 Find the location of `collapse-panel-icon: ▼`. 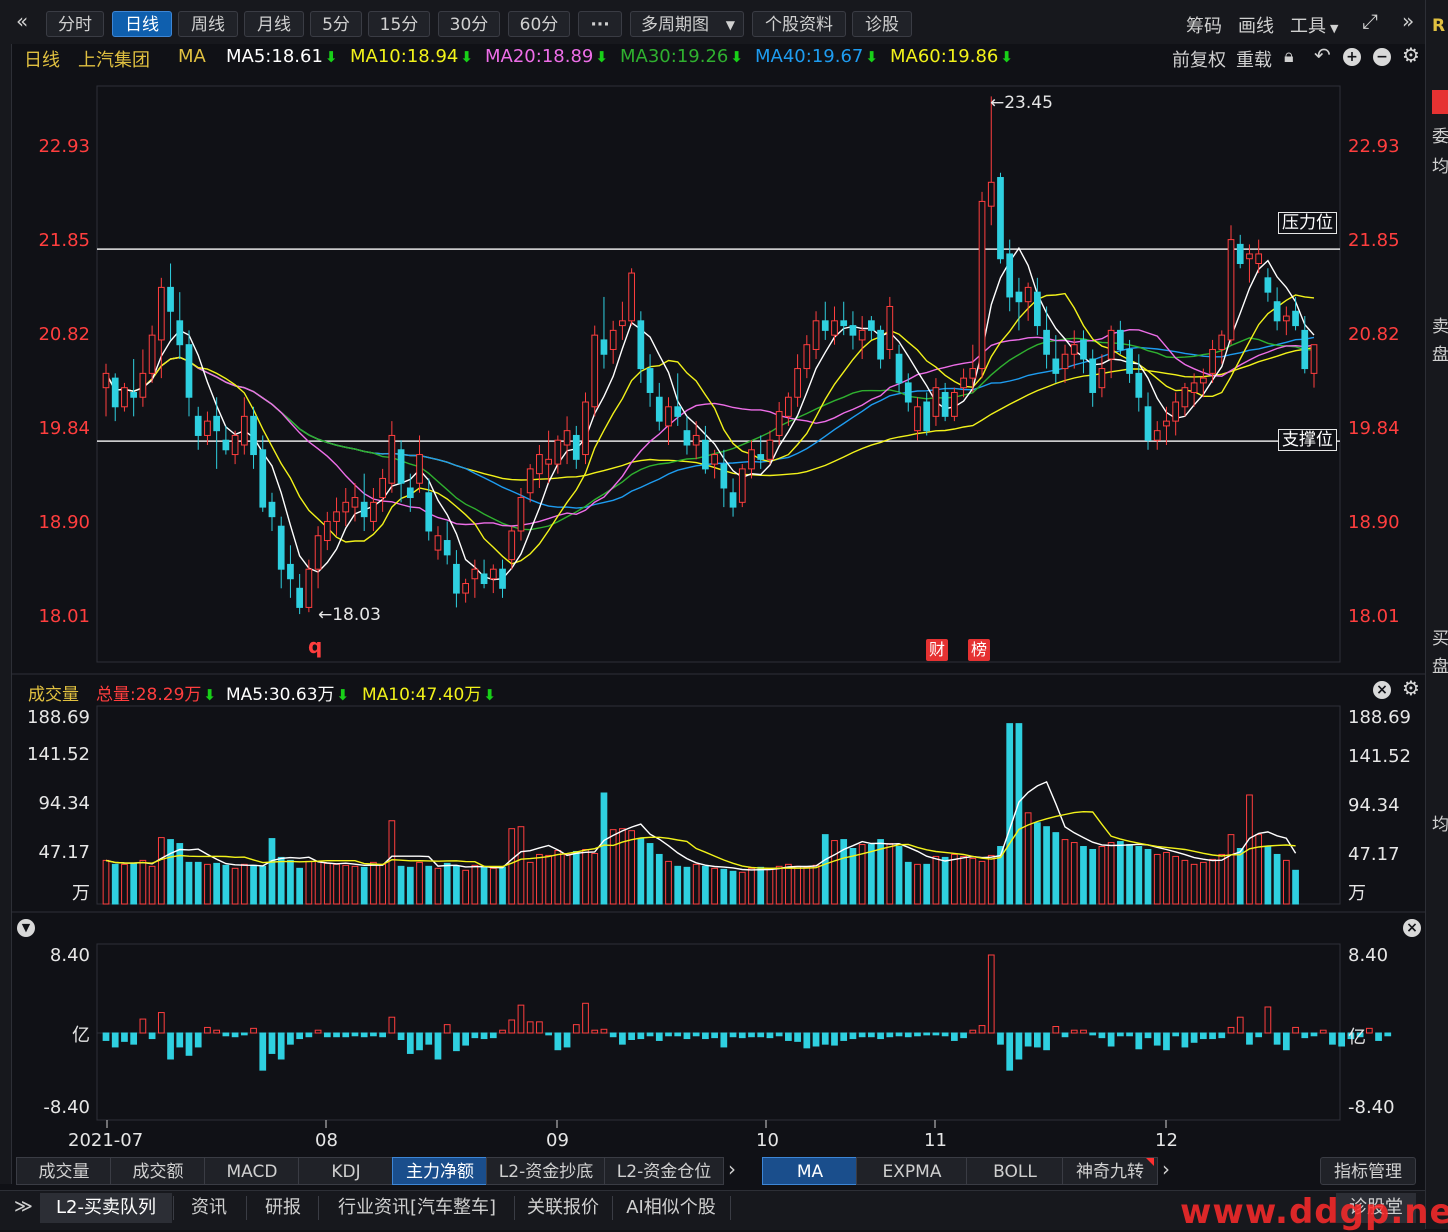

collapse-panel-icon: ▼ is located at coordinates (26, 928).